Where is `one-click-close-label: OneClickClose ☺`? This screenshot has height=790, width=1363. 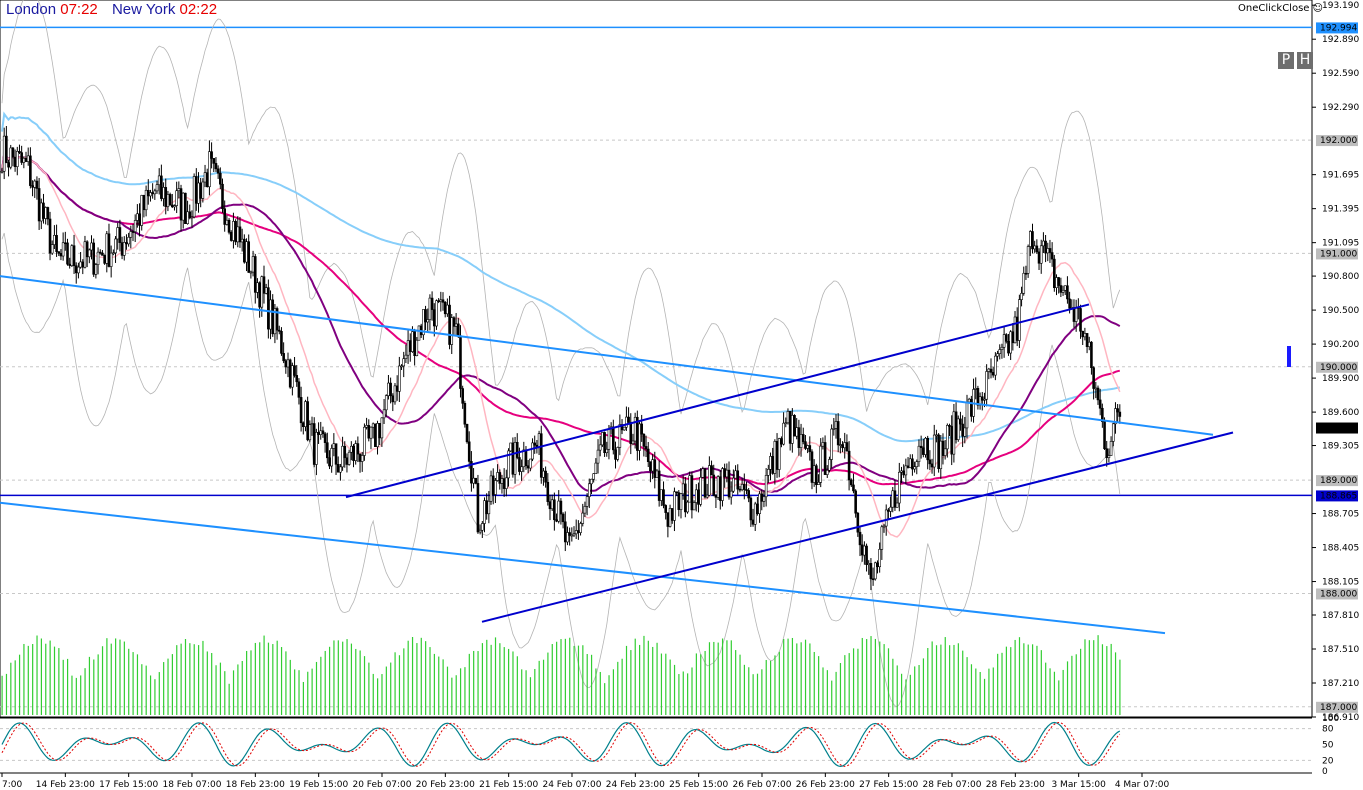 one-click-close-label: OneClickClose ☺ is located at coordinates (1281, 8).